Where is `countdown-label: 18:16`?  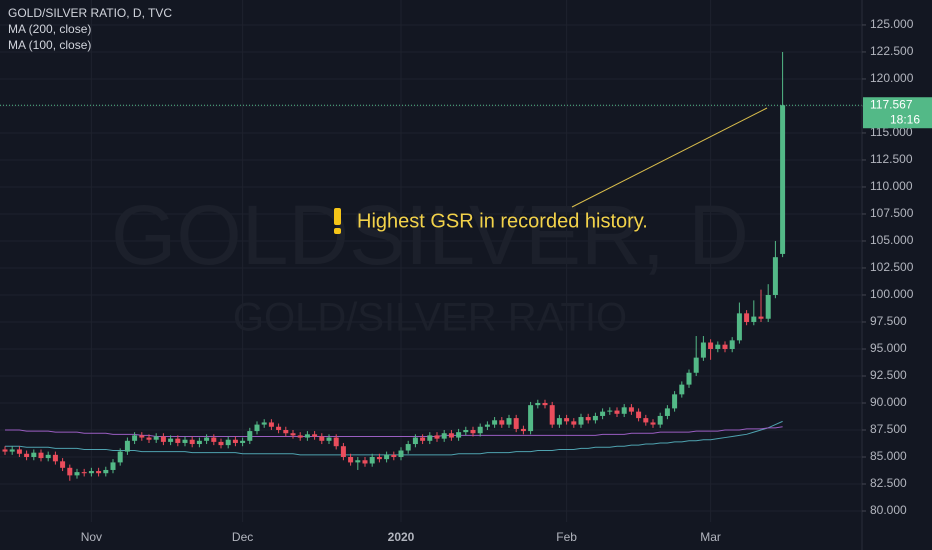
countdown-label: 18:16 is located at coordinates (905, 119).